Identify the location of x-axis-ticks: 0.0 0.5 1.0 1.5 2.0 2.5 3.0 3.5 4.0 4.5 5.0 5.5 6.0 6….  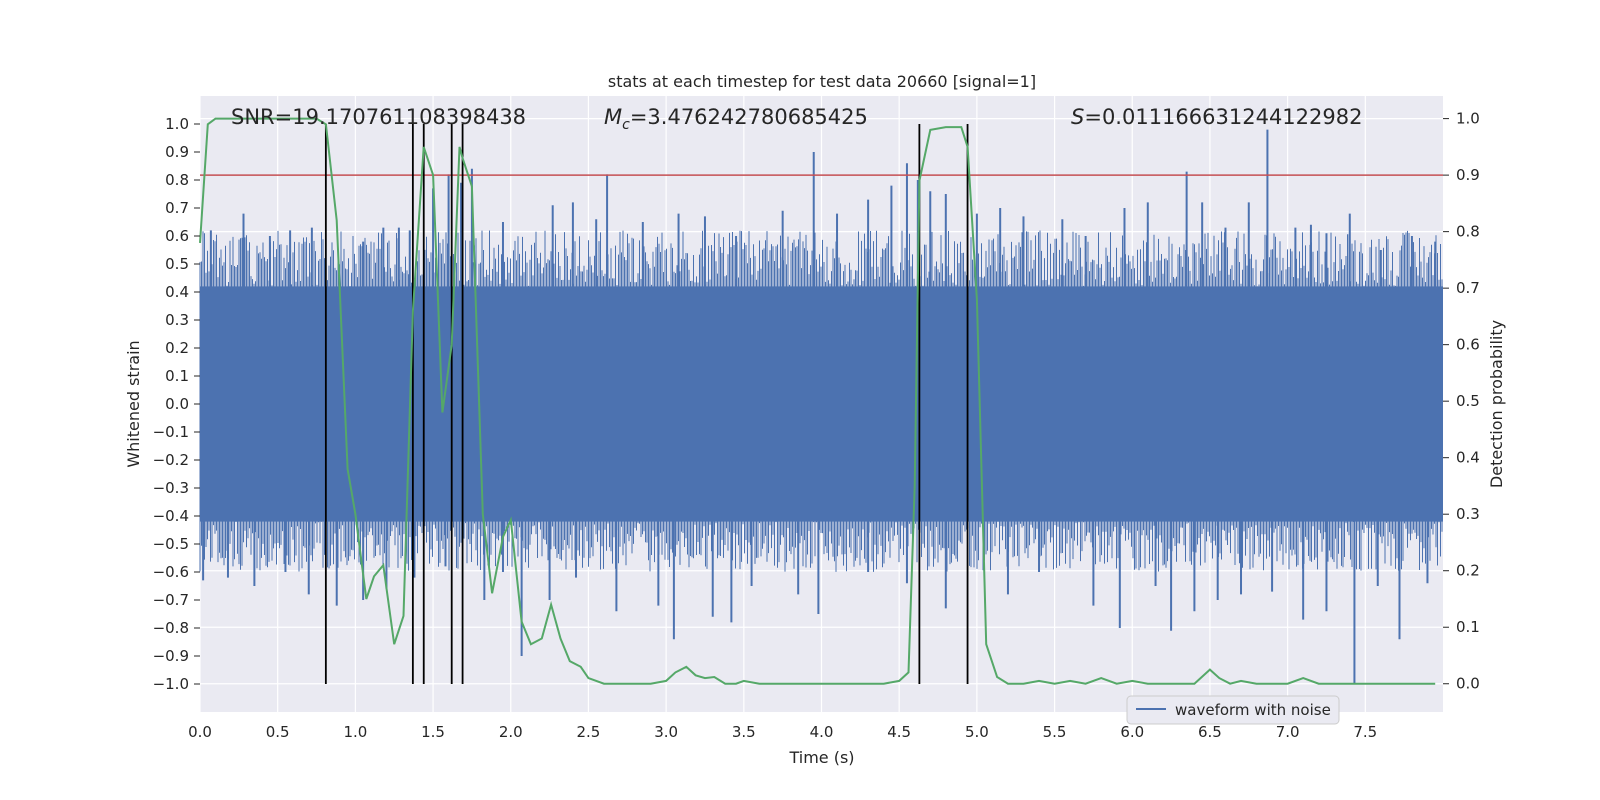
(782, 732).